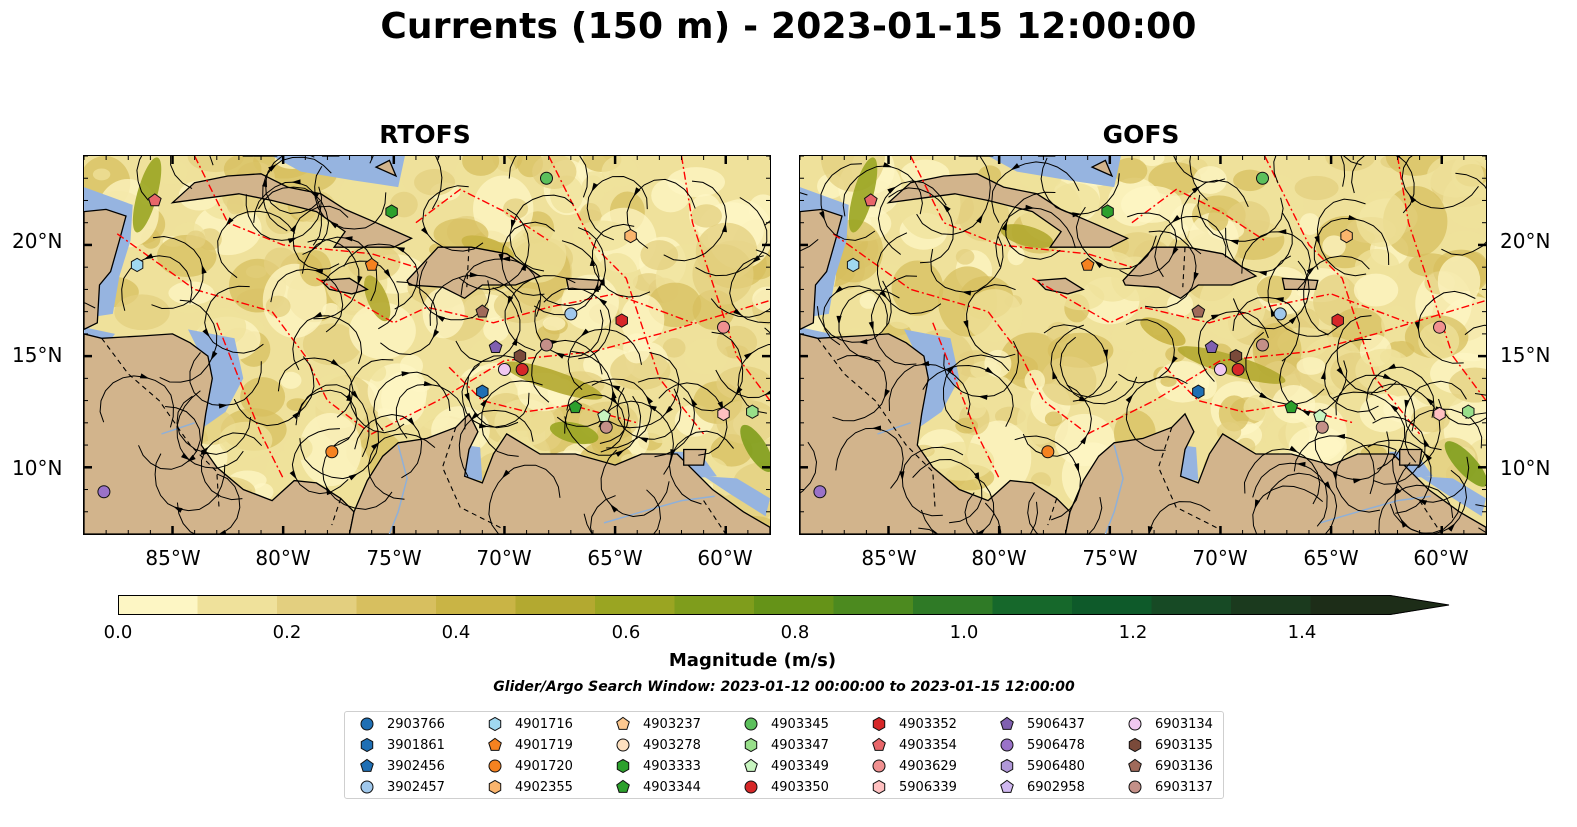  I want to click on colorbar-tick: 1.2, so click(1133, 632).